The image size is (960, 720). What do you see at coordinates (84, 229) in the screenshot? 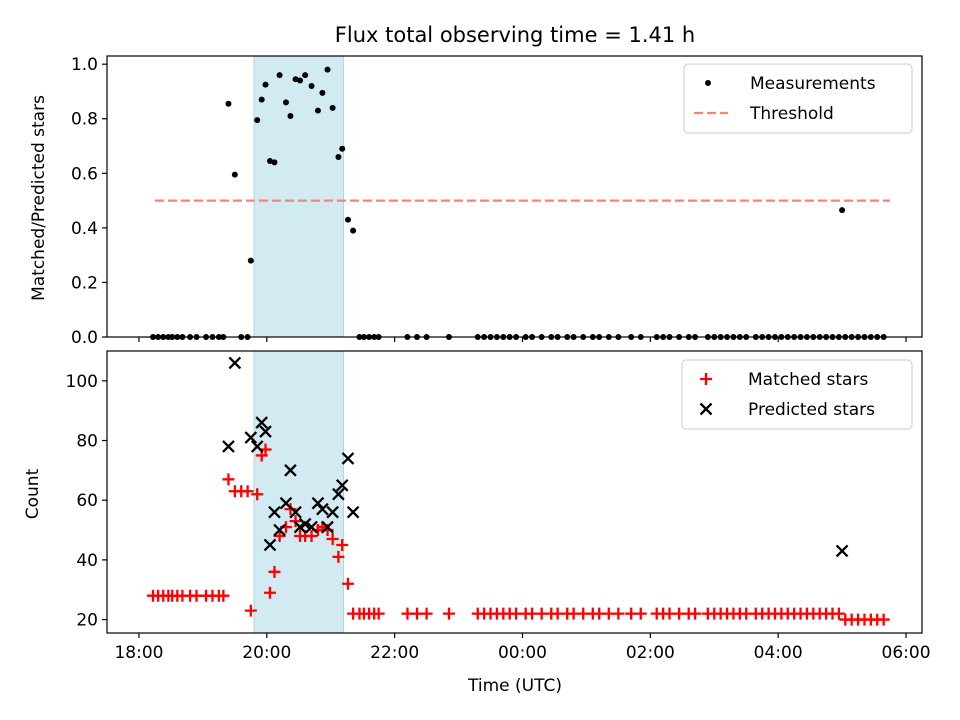
I see `y-tick-label: 0.4` at bounding box center [84, 229].